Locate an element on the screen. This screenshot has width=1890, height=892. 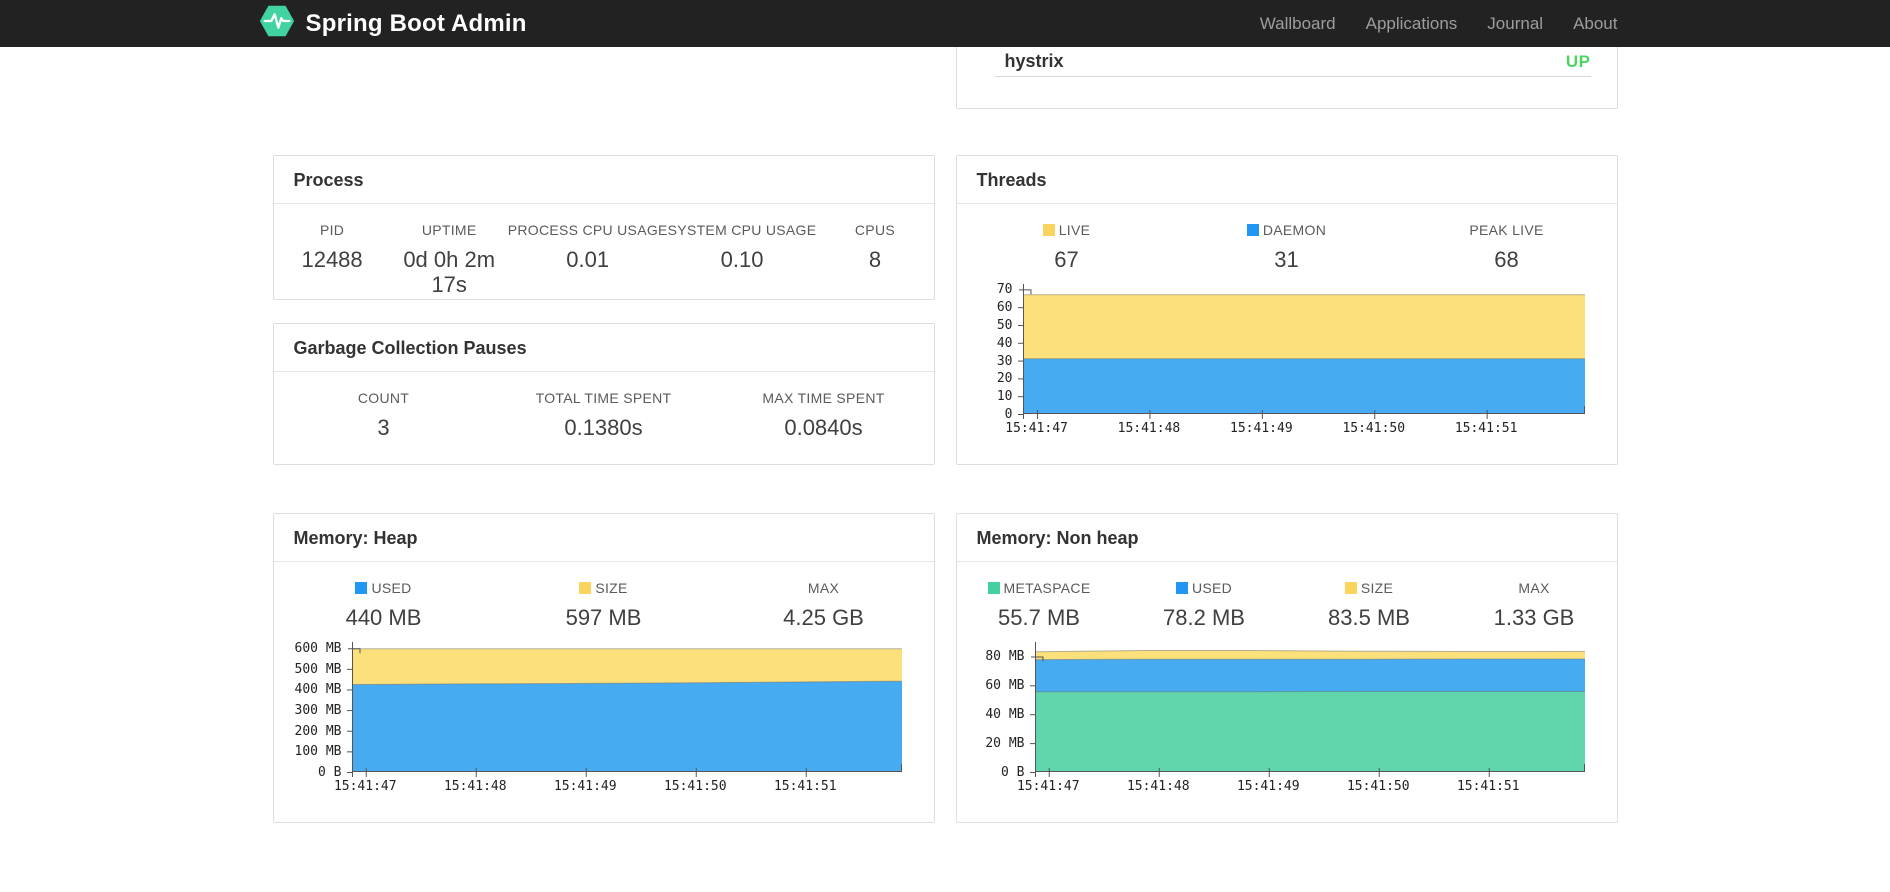
metric-heap-max: MAX 4.25 GB is located at coordinates (823, 605).